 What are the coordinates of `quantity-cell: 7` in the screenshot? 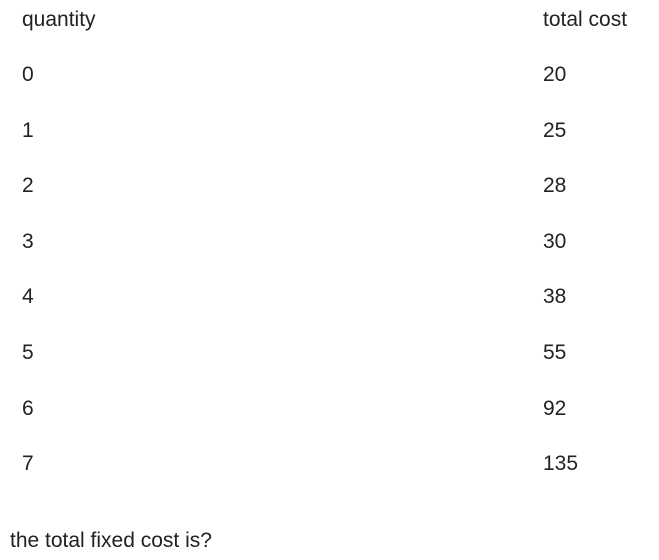 It's located at (28, 464).